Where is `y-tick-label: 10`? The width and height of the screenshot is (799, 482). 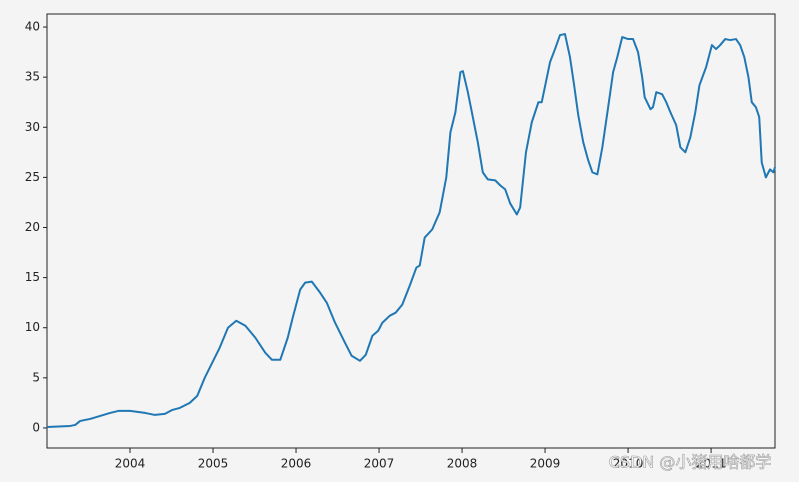 y-tick-label: 10 is located at coordinates (32, 327).